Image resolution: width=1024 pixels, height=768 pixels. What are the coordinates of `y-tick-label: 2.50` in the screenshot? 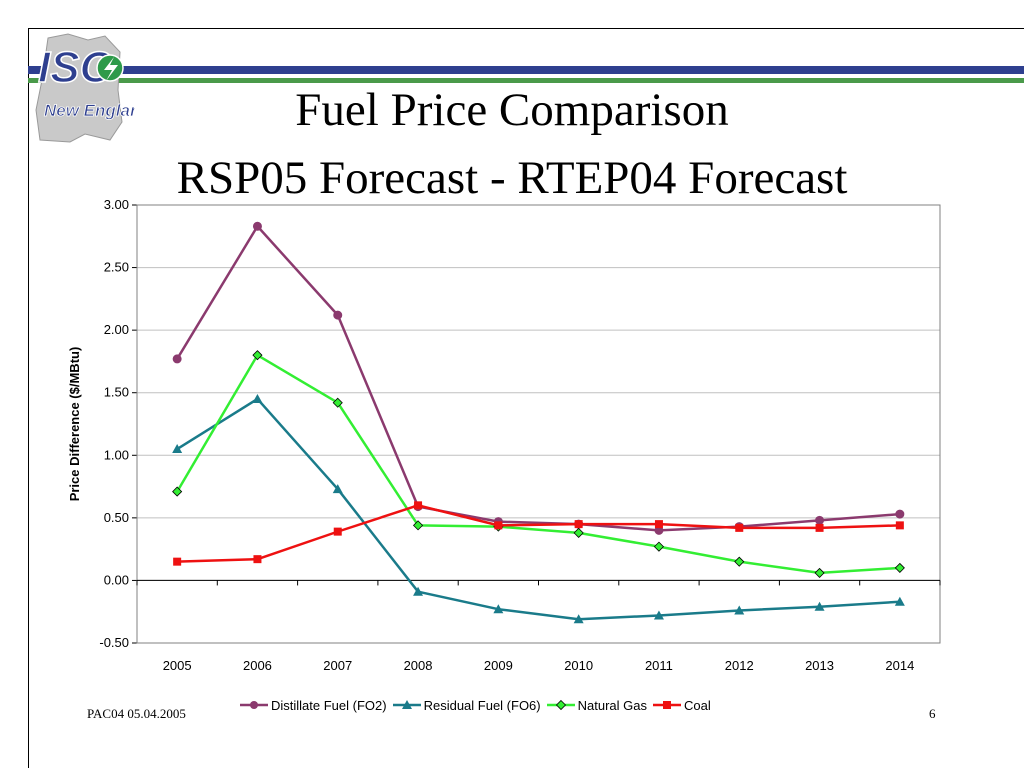 It's located at (116, 267).